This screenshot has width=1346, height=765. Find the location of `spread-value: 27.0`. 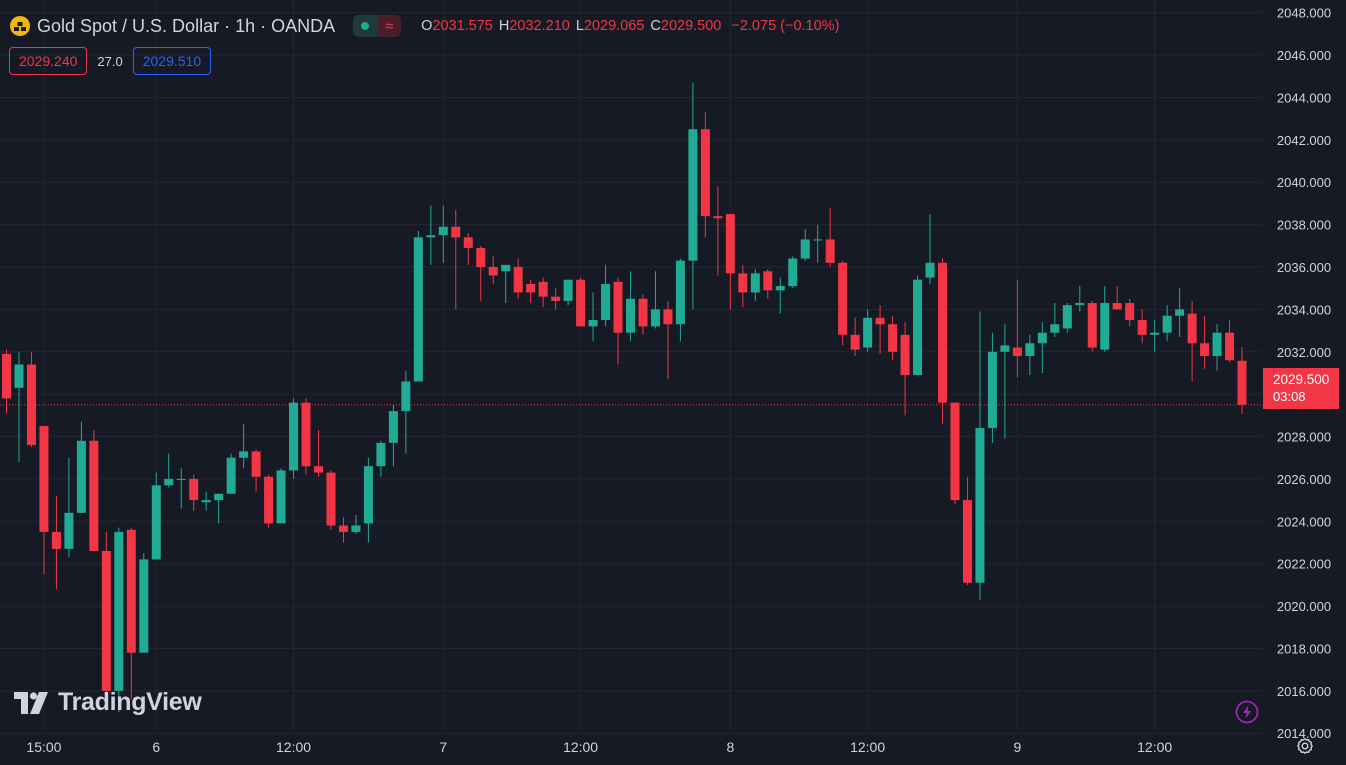

spread-value: 27.0 is located at coordinates (110, 61).